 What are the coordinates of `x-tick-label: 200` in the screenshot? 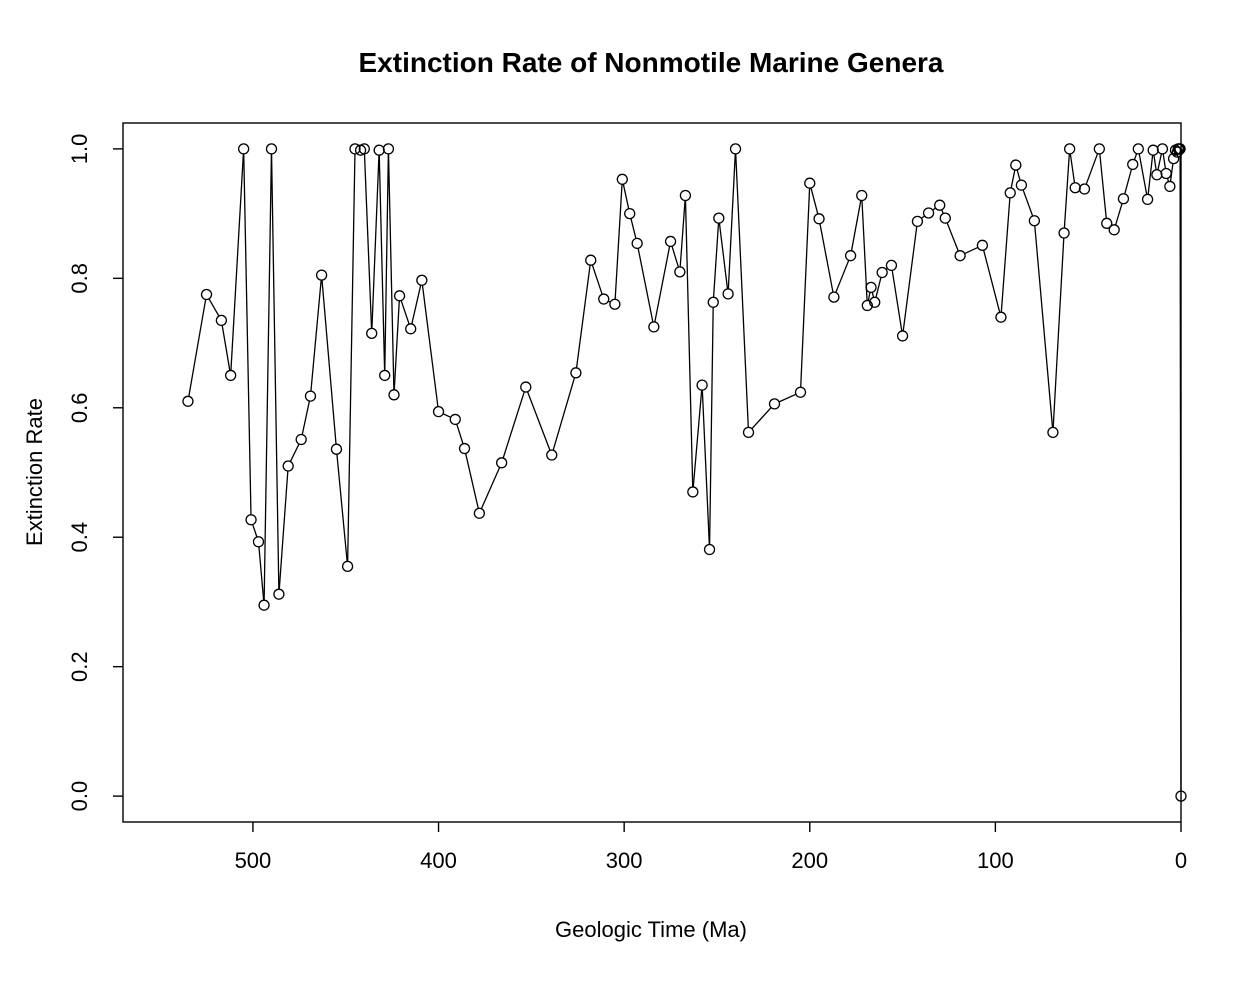 It's located at (809, 860).